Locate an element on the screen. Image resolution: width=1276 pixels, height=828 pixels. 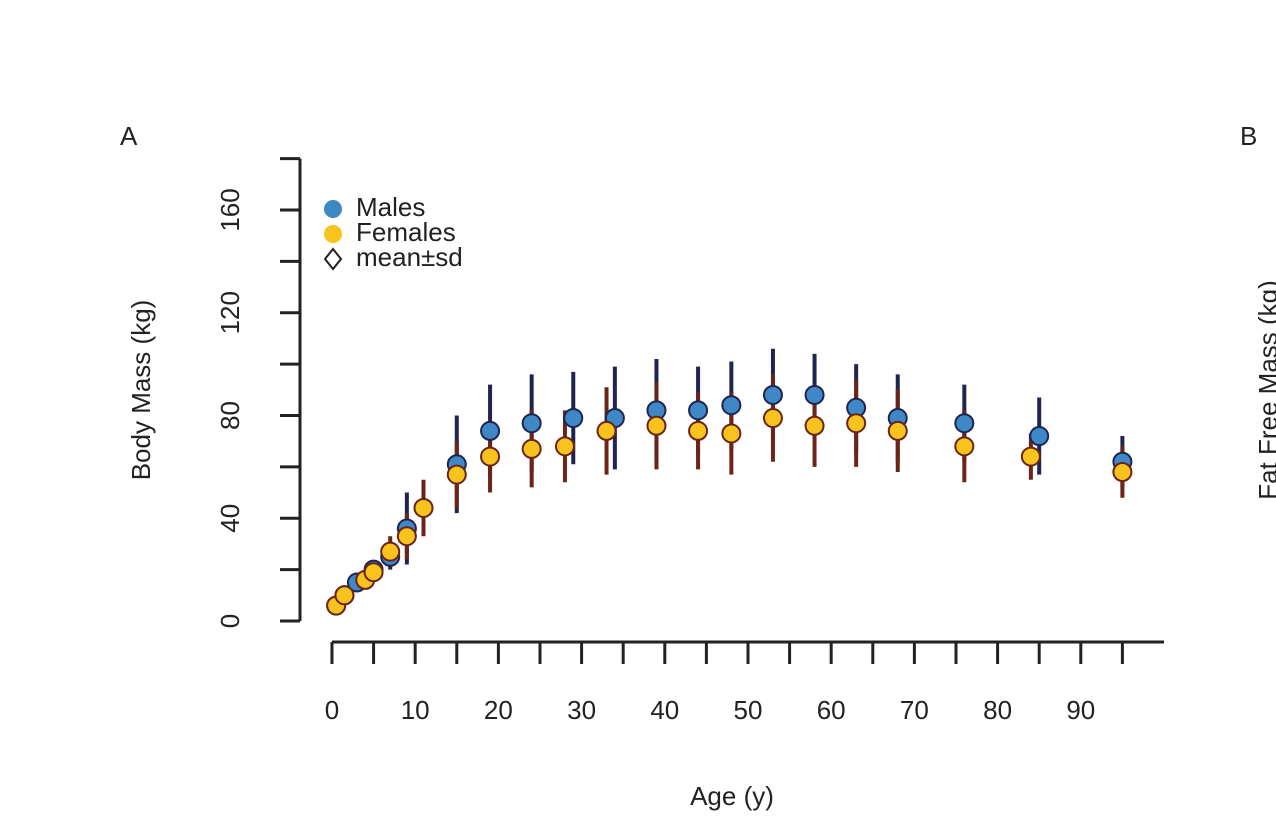
x-tick-label: 60 is located at coordinates (831, 710).